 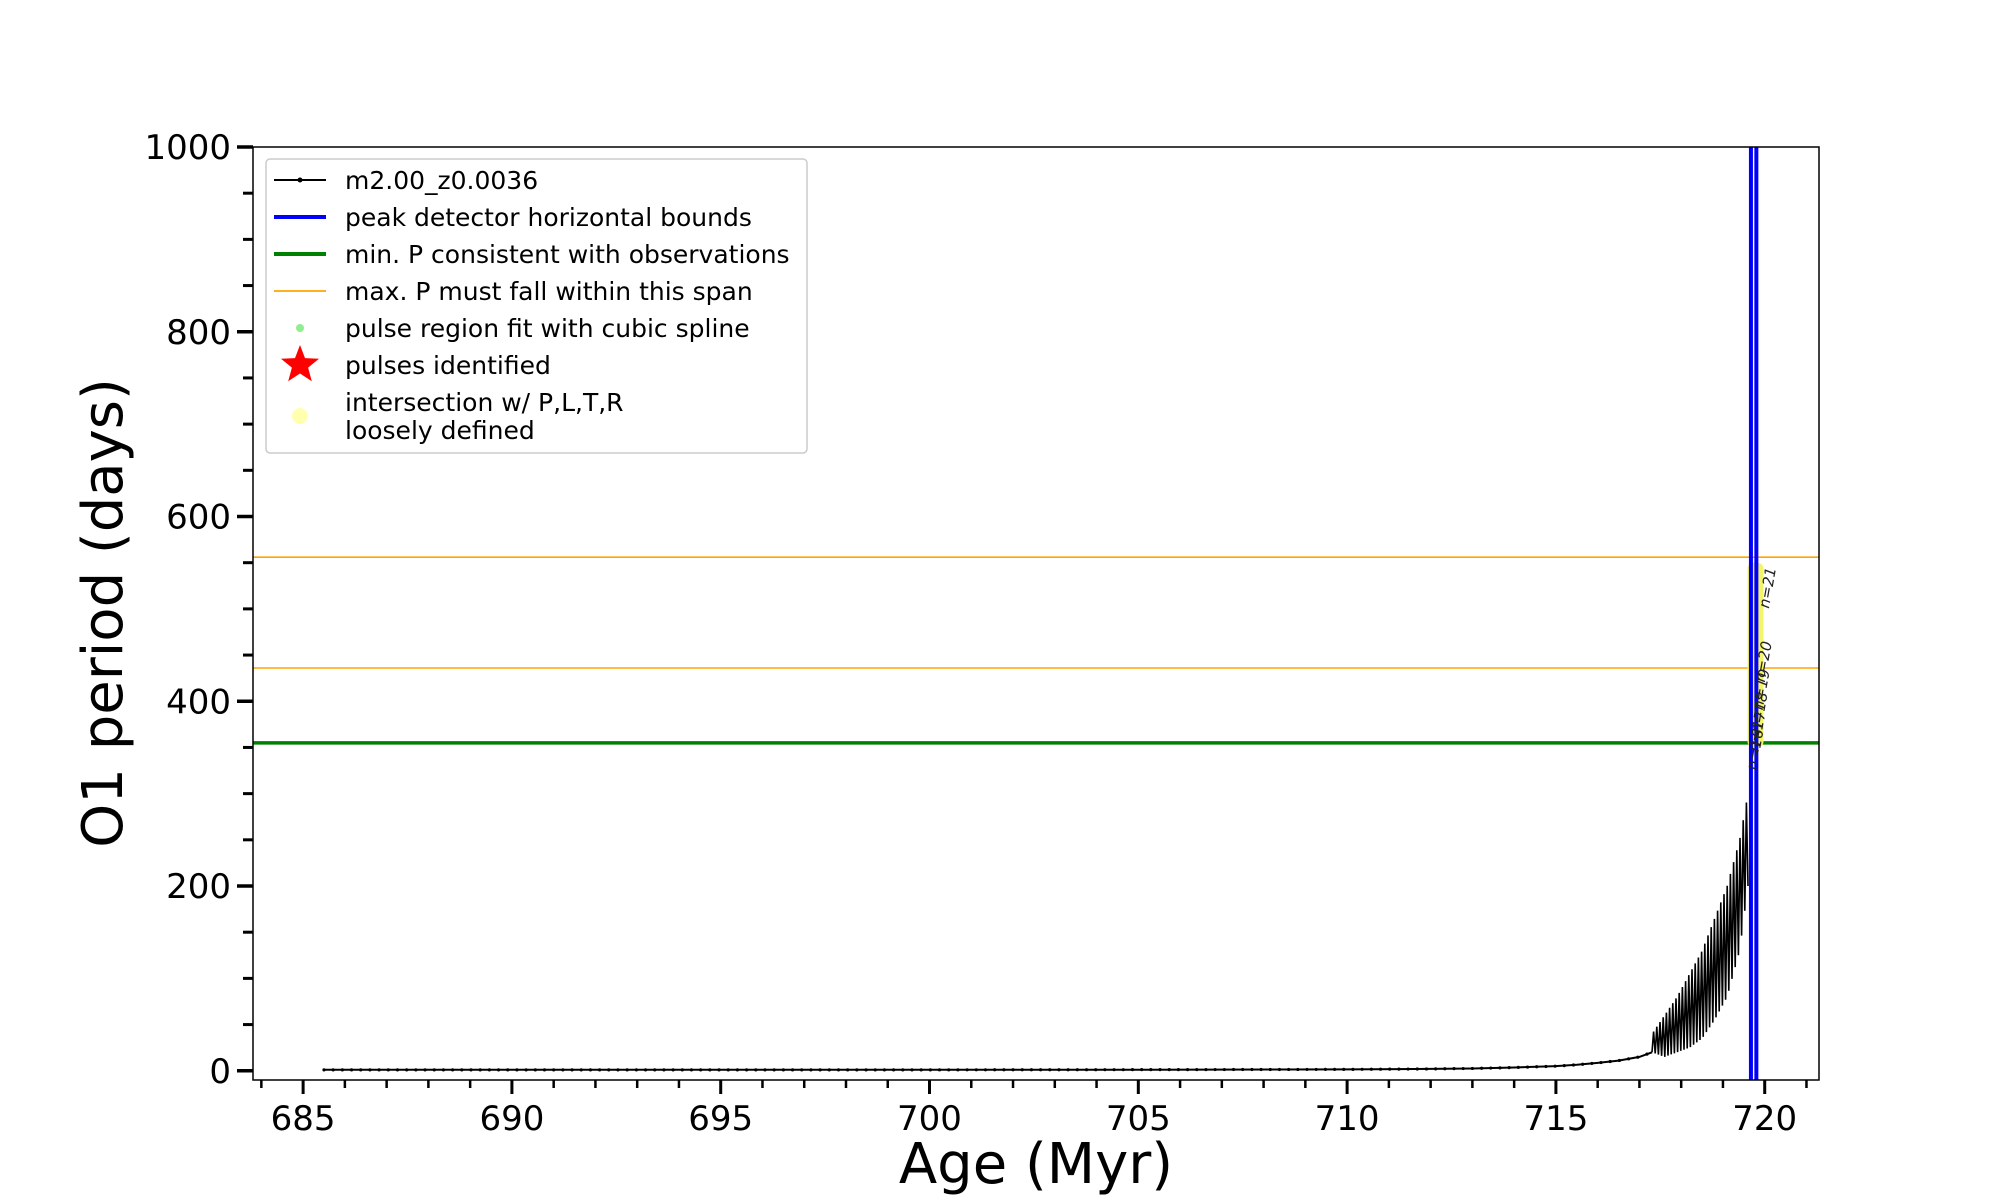 I want to click on y-tick-label: 800, so click(x=198, y=333).